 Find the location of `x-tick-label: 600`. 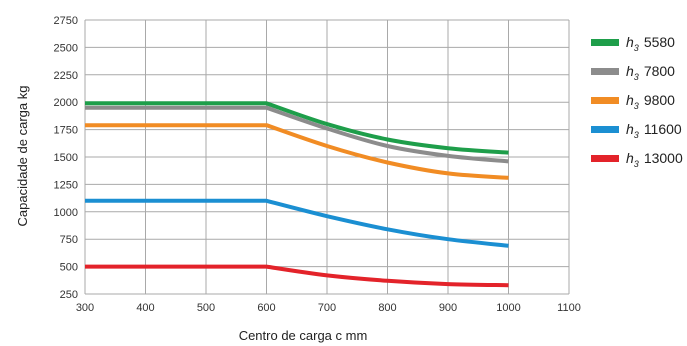

x-tick-label: 600 is located at coordinates (266, 308).